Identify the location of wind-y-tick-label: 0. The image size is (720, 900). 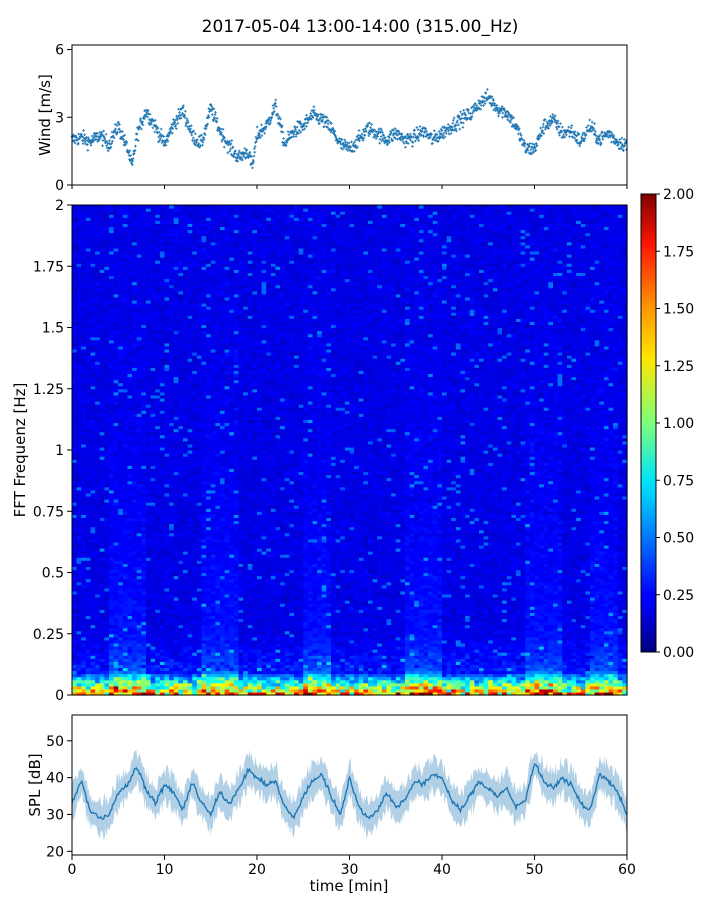
(59, 186).